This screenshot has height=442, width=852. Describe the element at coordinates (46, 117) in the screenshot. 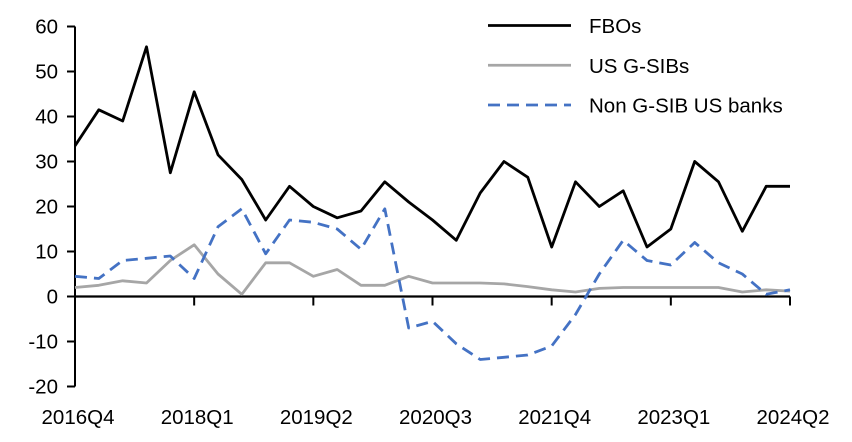

I see `y-tick-label: 40` at that location.